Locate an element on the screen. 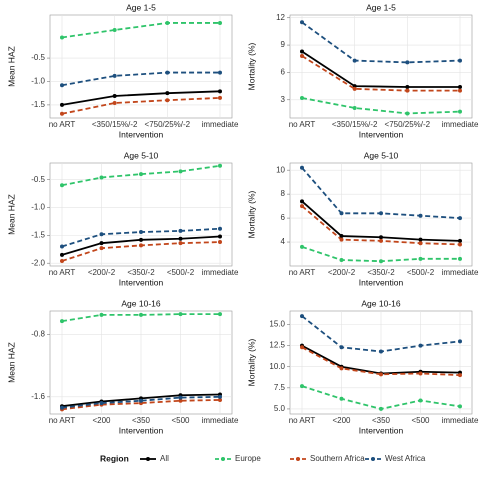 The width and height of the screenshot is (480, 480). y-tick-label: -0.5 is located at coordinates (38, 57).